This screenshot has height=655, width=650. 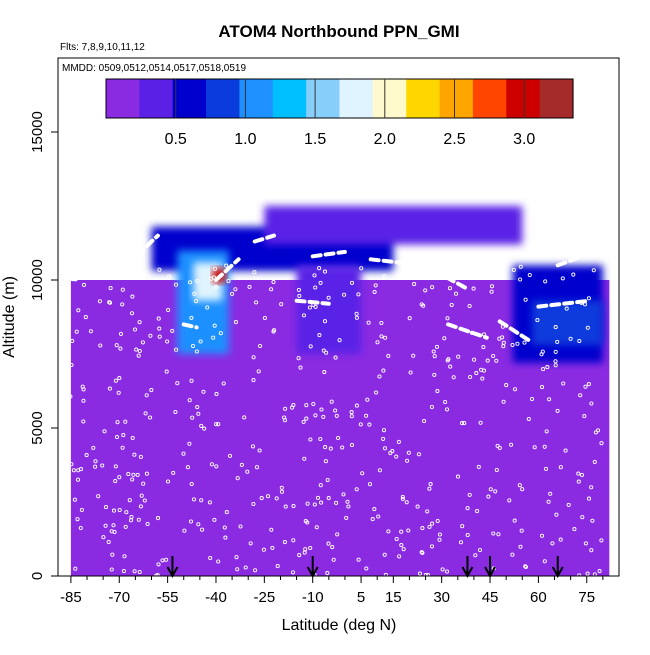 I want to click on colorbar-segment, so click(x=523, y=98).